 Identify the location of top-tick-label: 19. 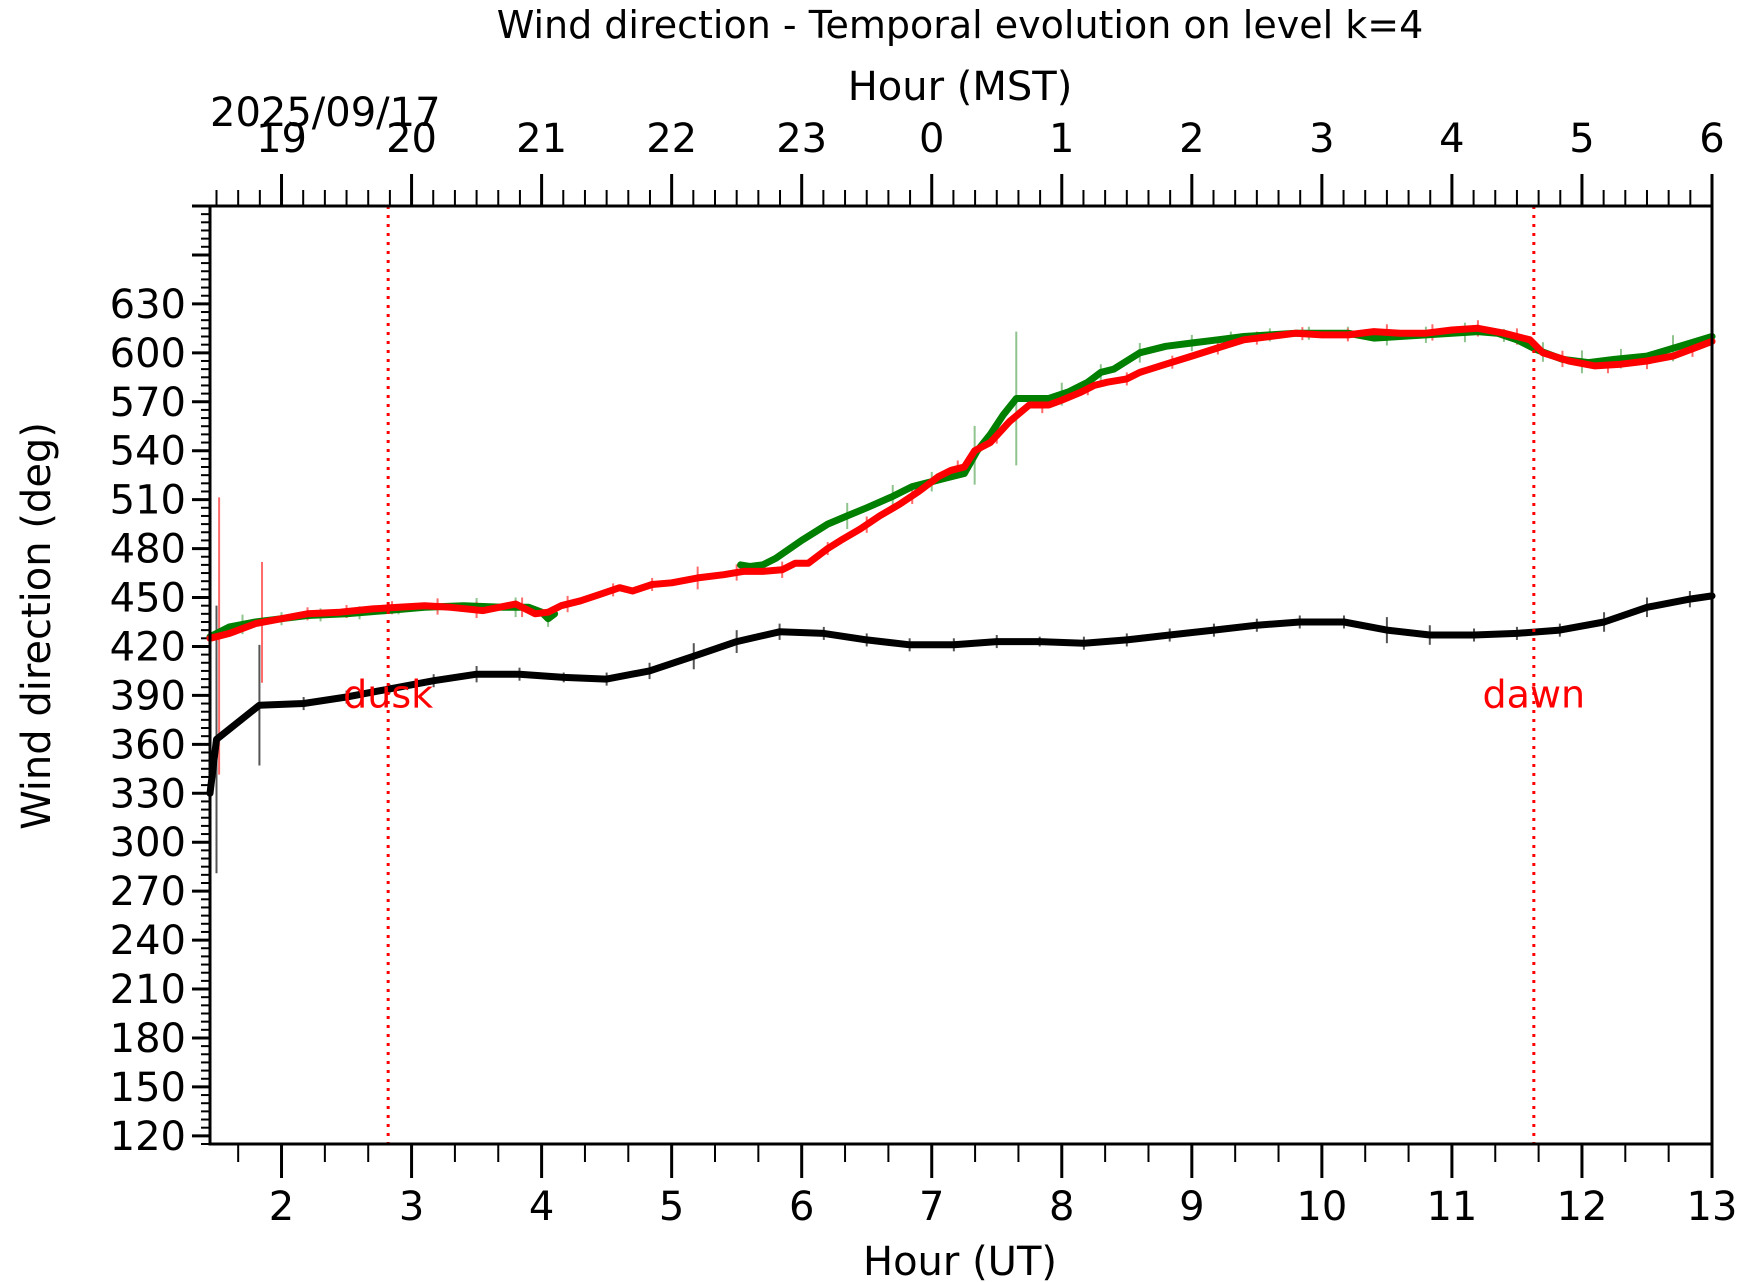
(281, 139).